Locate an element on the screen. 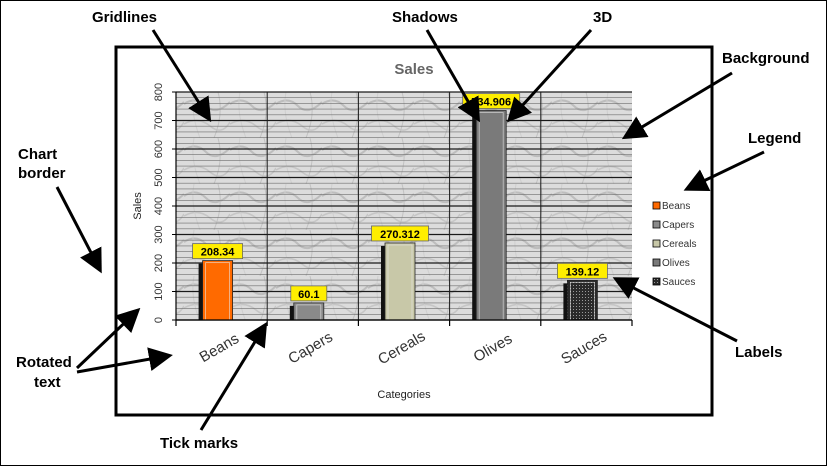  annotation-tick-marks: Tick marks is located at coordinates (199, 443).